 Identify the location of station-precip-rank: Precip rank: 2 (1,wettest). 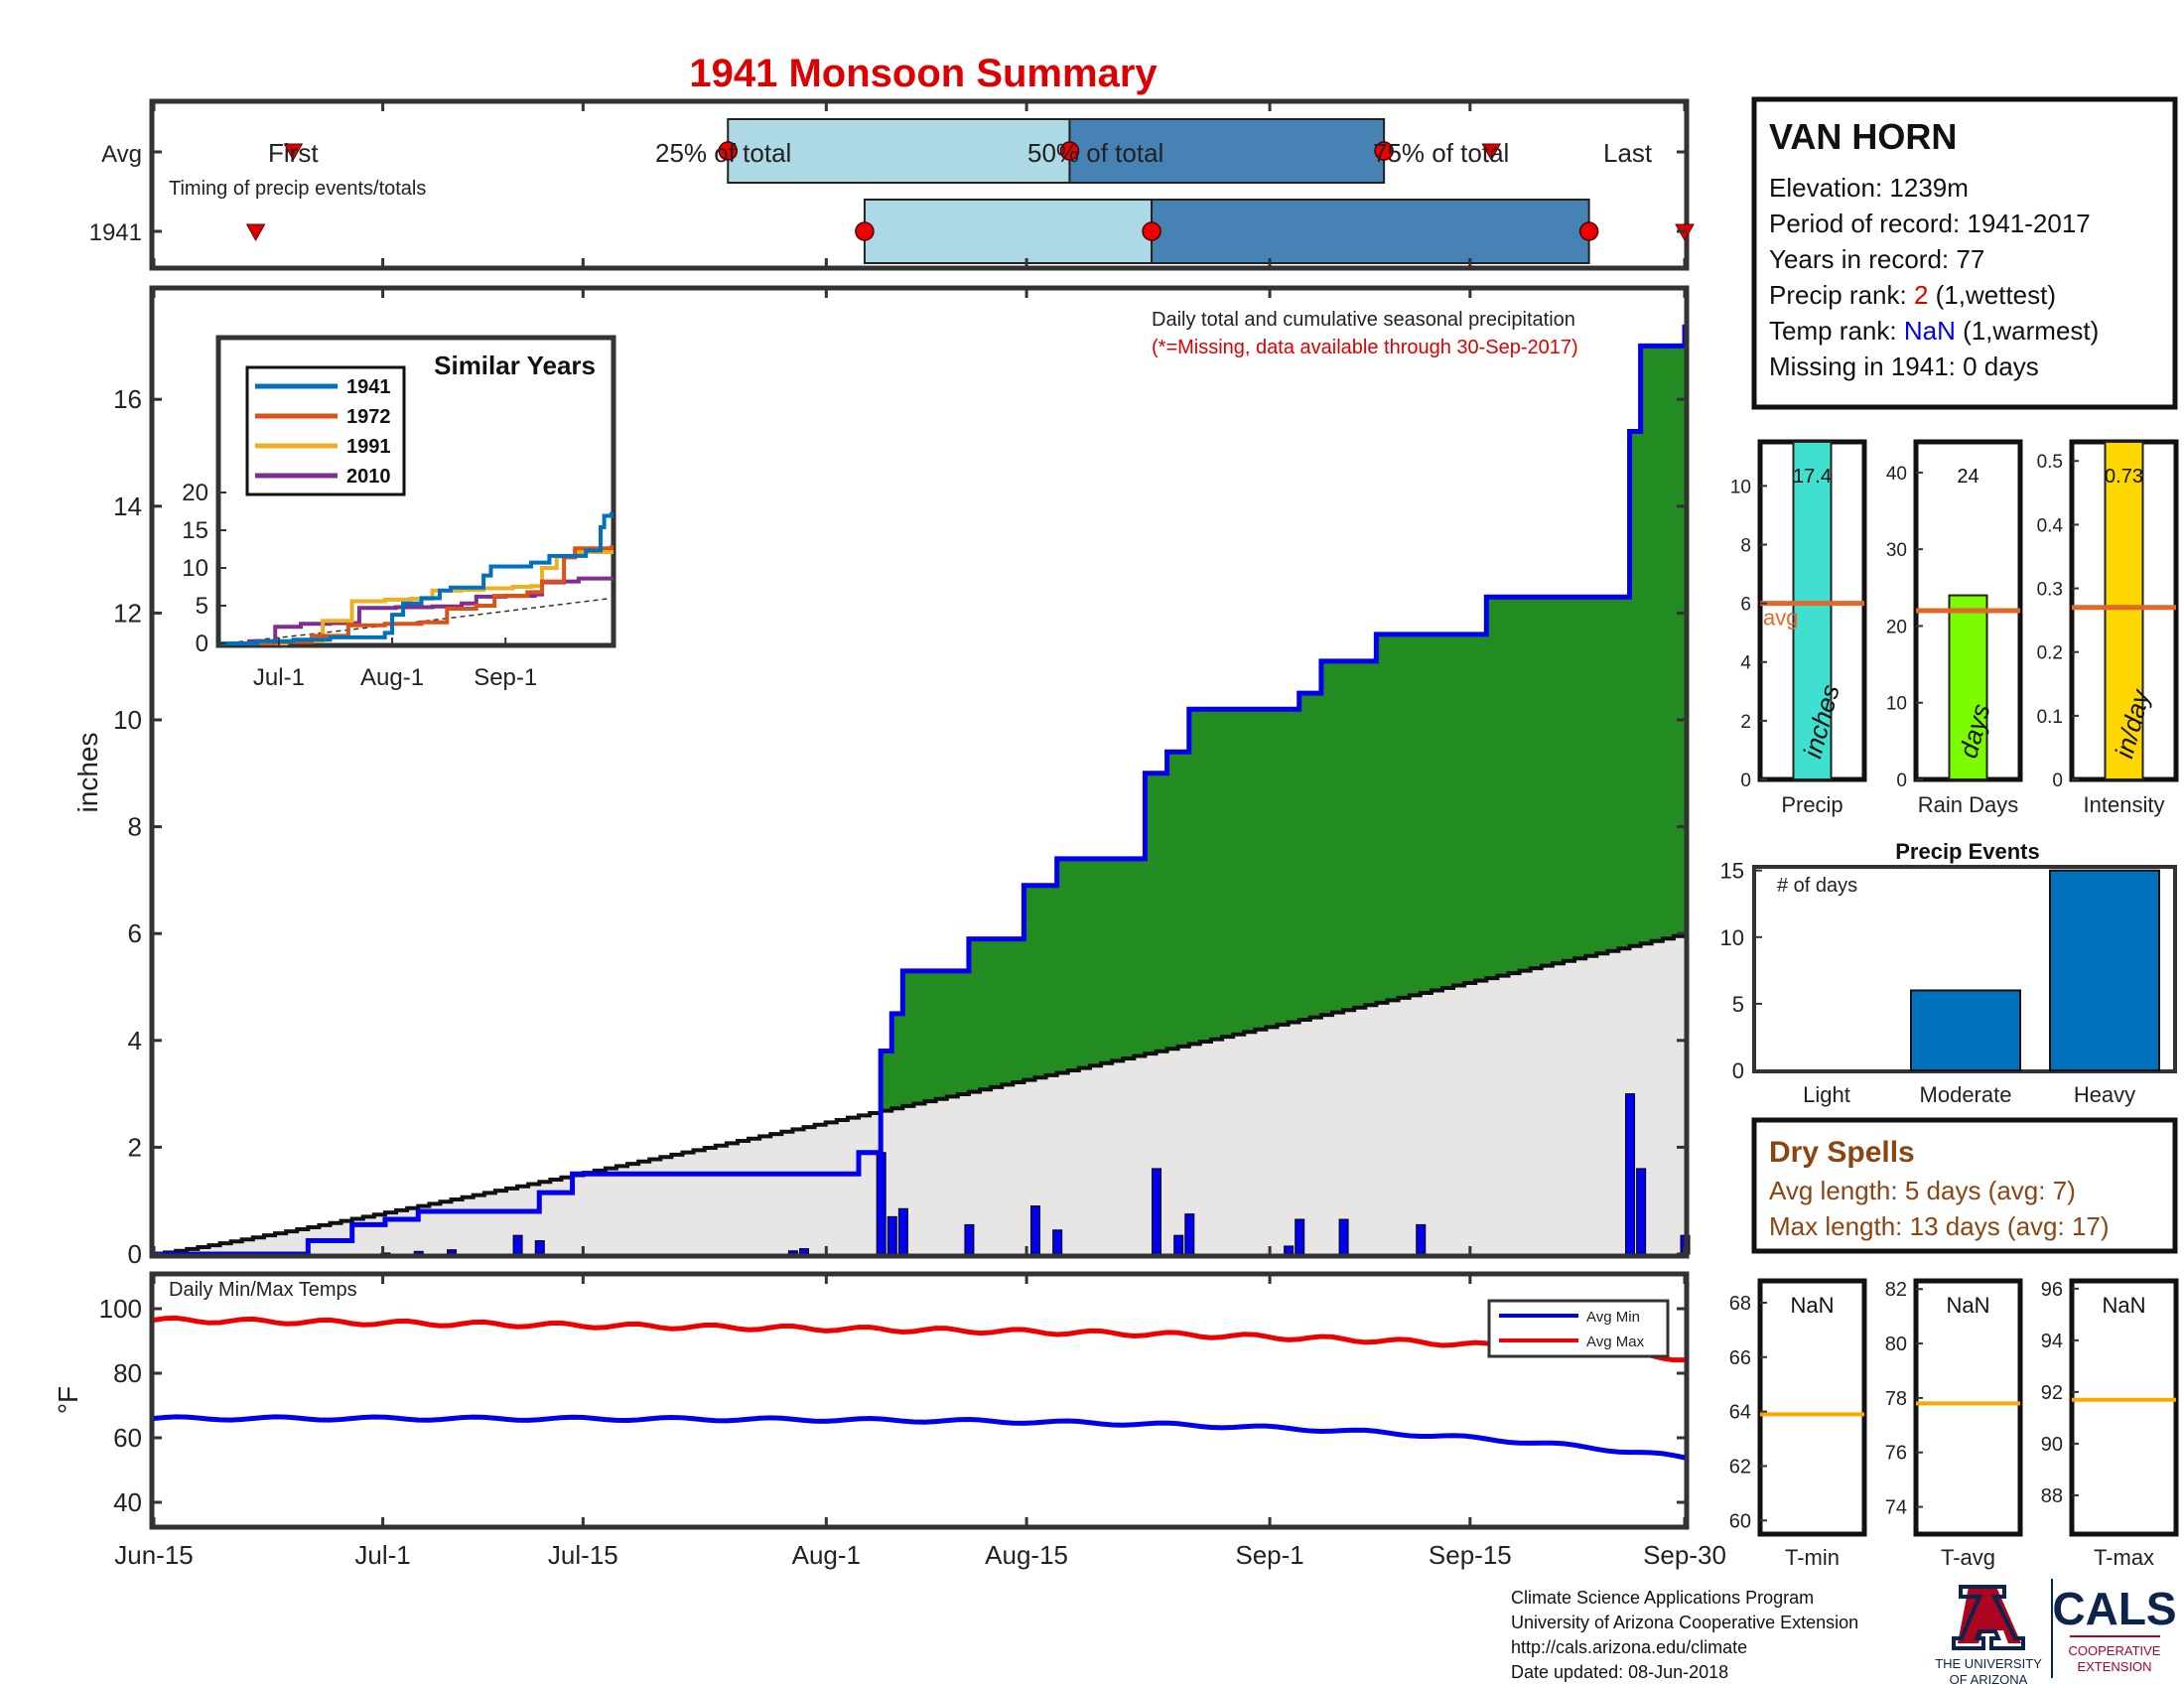
(1912, 295).